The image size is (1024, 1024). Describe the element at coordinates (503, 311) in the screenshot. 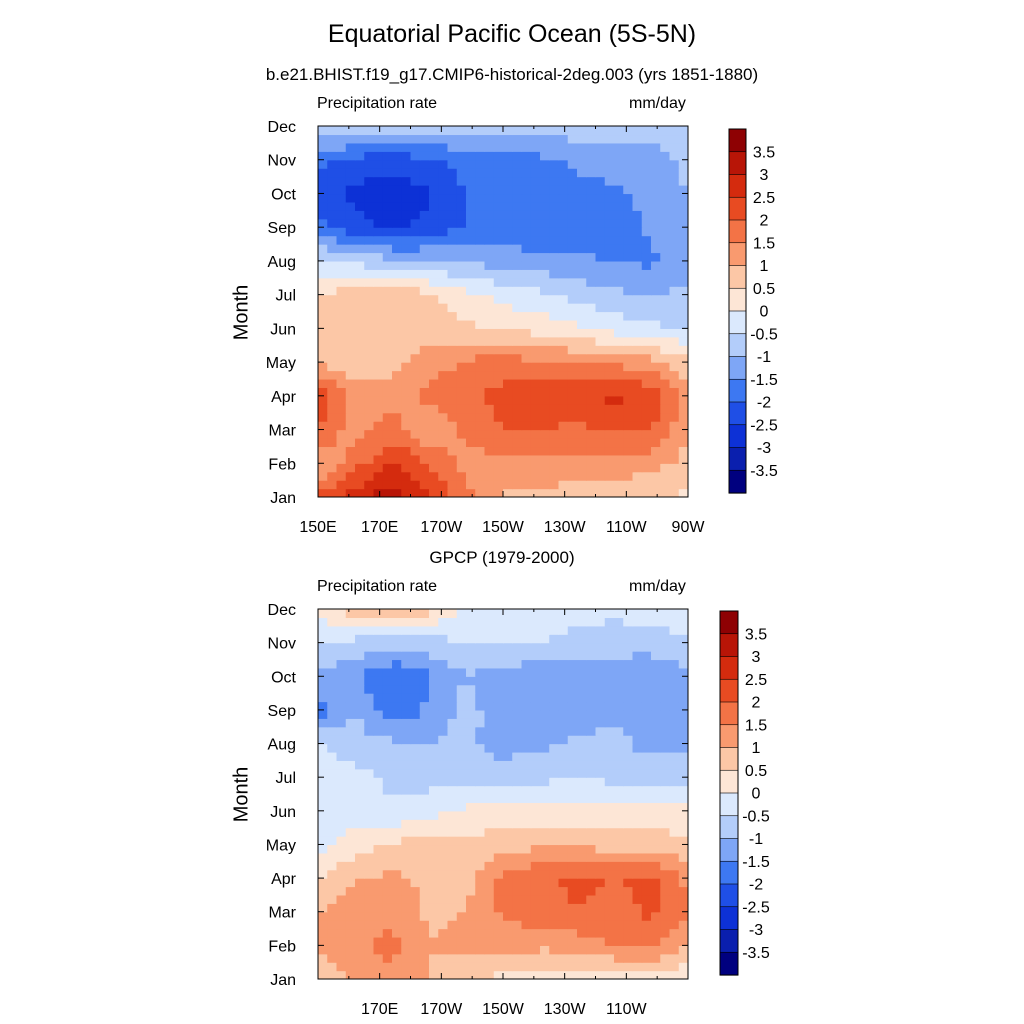

I see `panel-1-cells` at that location.